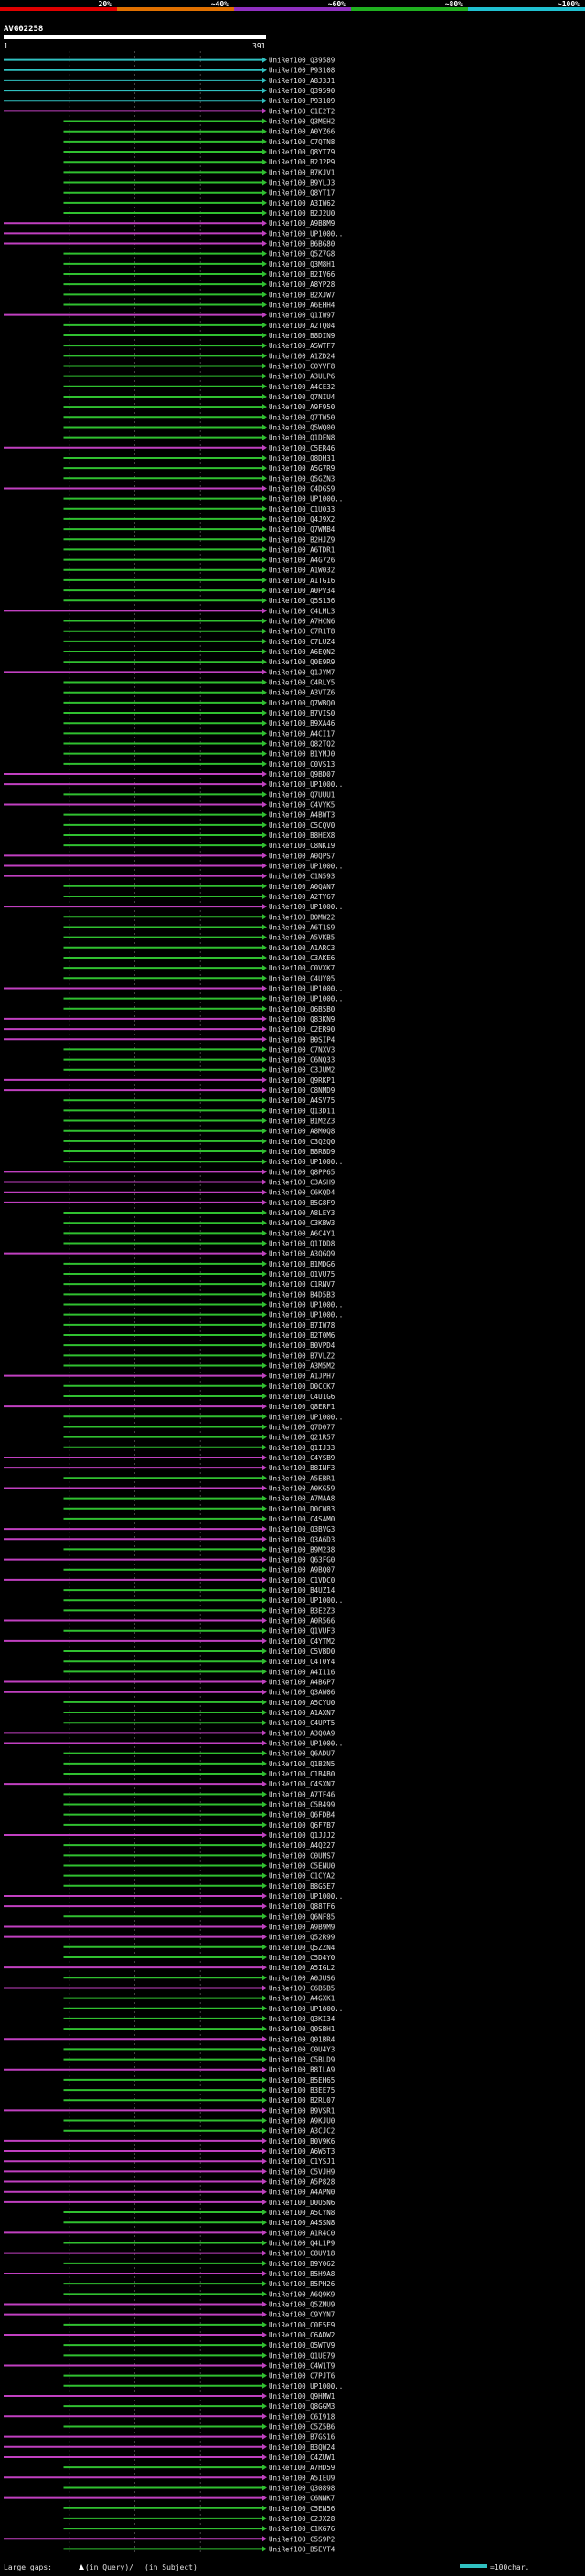  What do you see at coordinates (302, 2049) in the screenshot?
I see `hit-label: UniRef100_C0U4Y3` at bounding box center [302, 2049].